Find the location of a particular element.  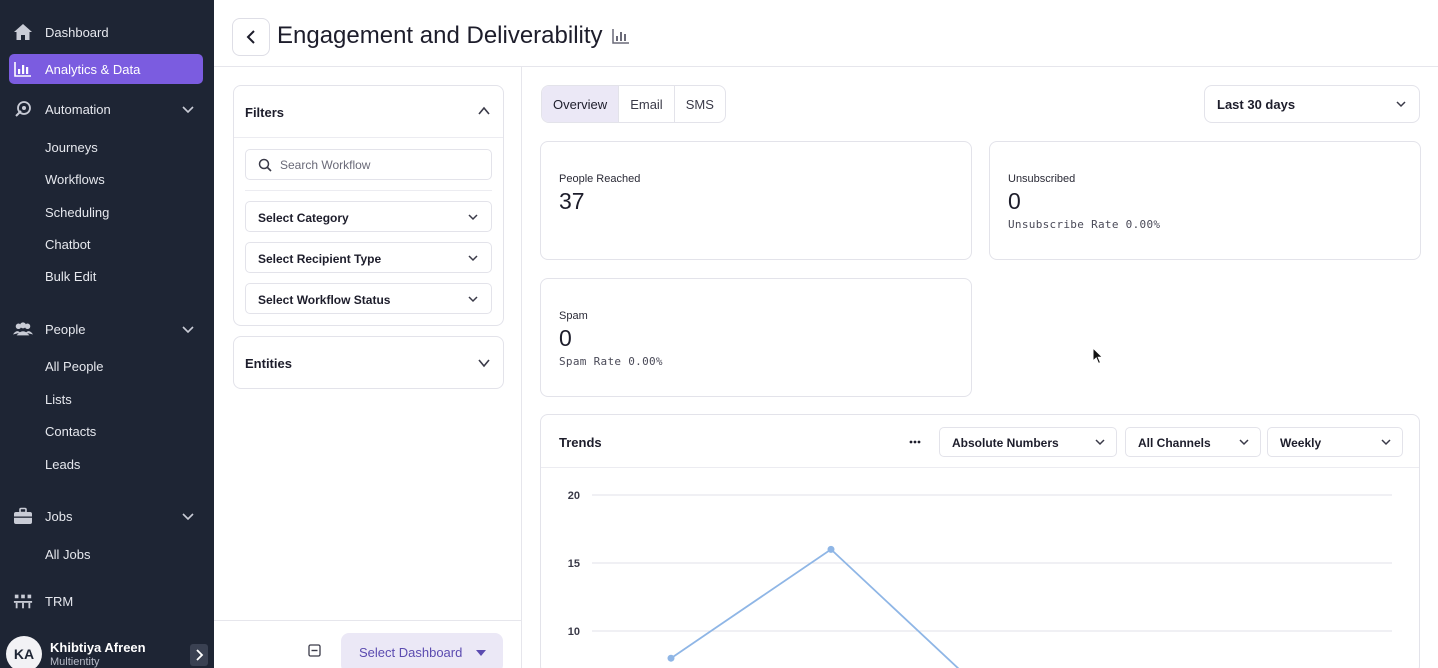

nav-dashboard-label: Dashboard is located at coordinates (77, 32).